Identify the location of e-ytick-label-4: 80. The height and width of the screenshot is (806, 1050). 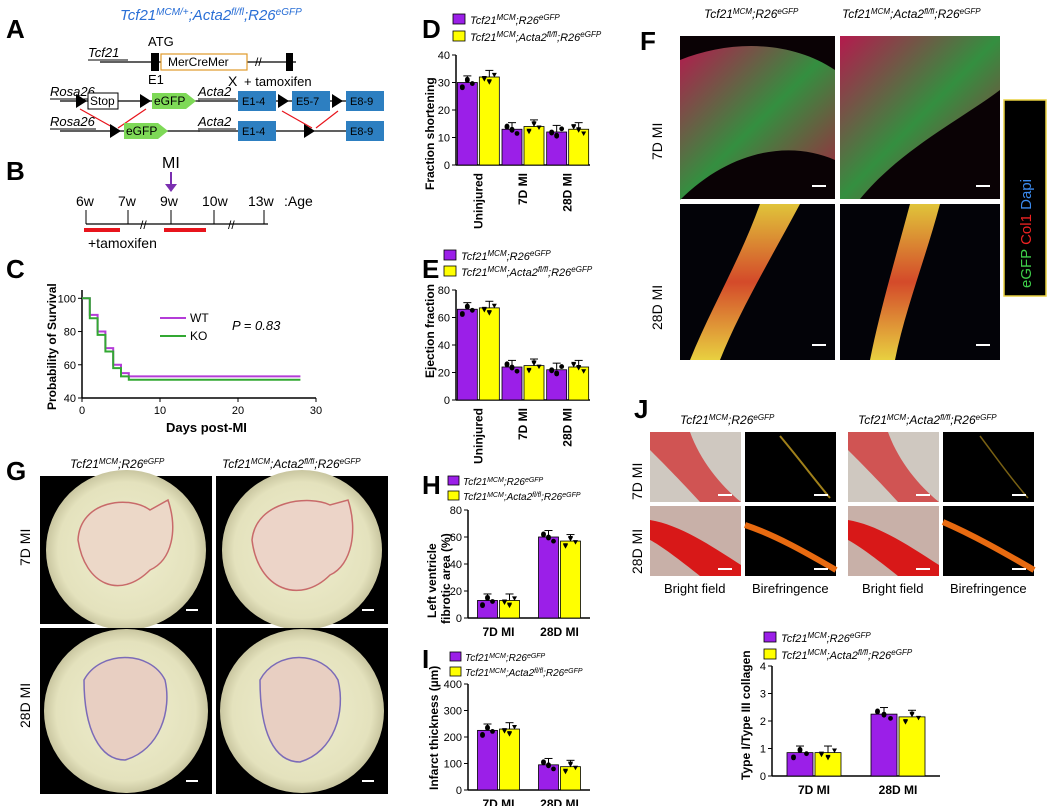
(444, 291).